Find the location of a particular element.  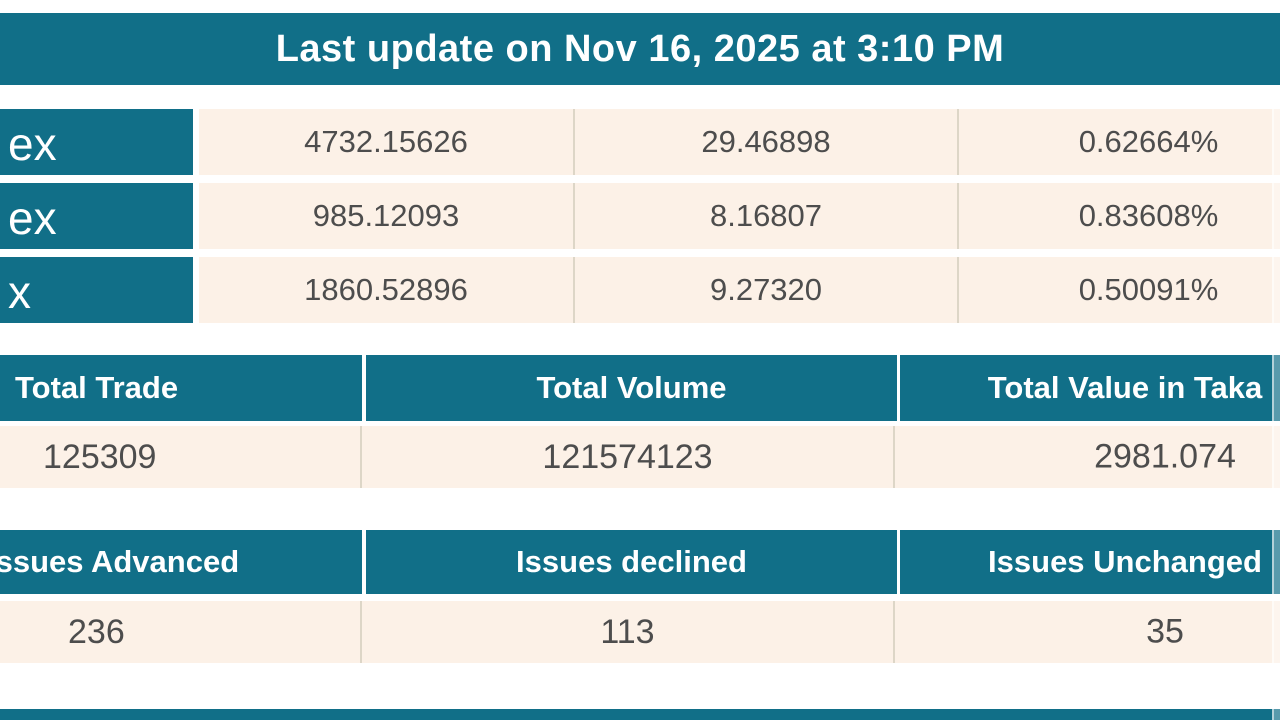

total-volume-value: 121574123 is located at coordinates (628, 457).